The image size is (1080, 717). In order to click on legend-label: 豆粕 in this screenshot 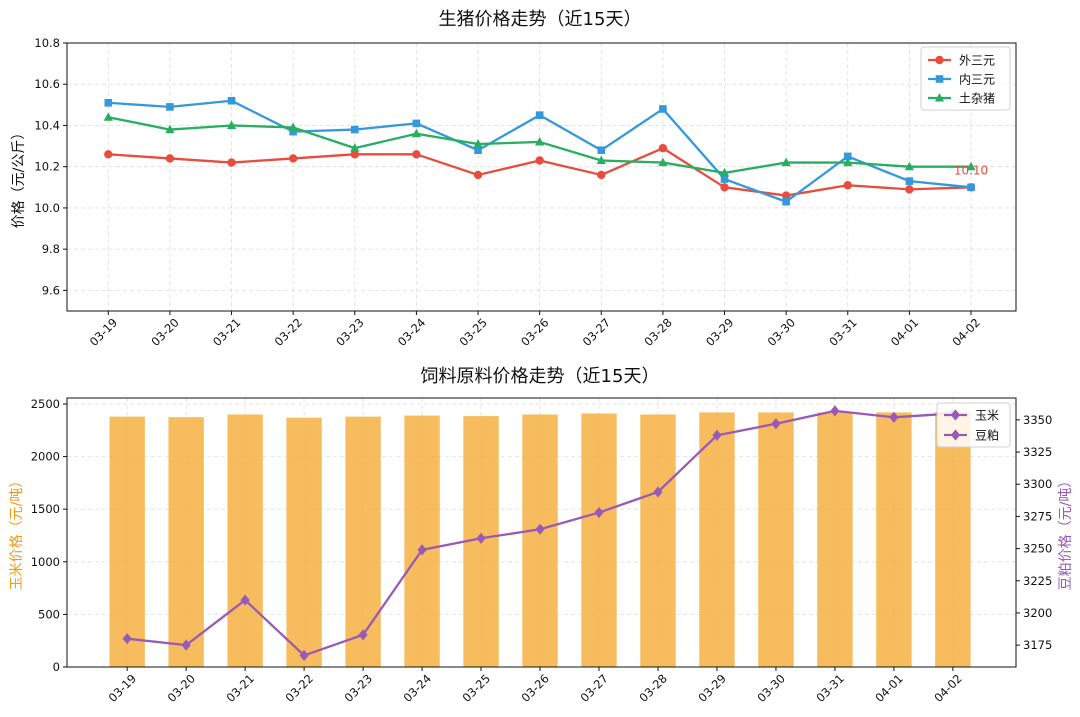, I will do `click(987, 435)`.